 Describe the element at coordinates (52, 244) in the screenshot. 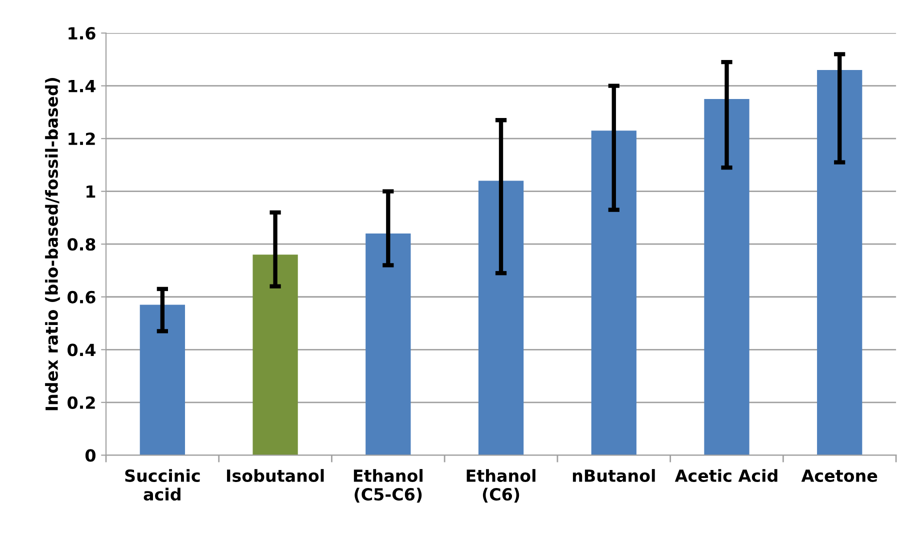

I see `y-axis-title: Index ratio (bio-based/fossil-based)` at that location.